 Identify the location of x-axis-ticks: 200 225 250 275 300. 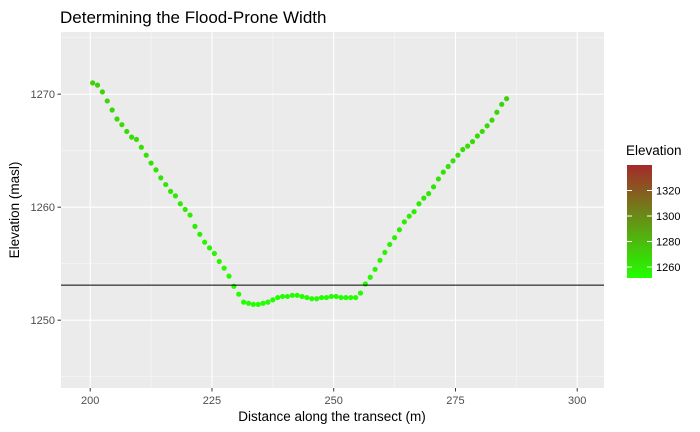
(333, 397).